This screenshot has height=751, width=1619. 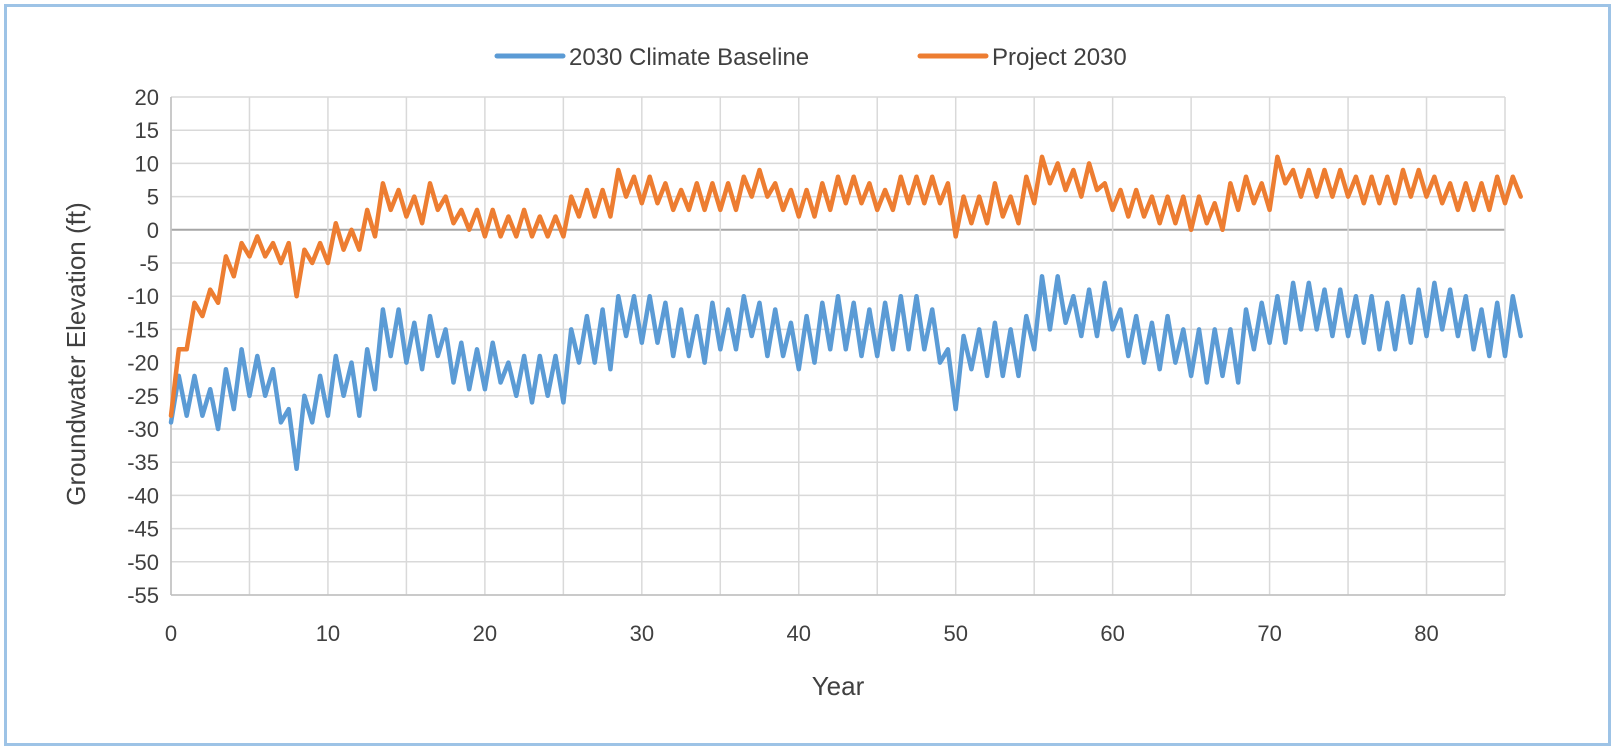 I want to click on x-tick-label: 40, so click(x=799, y=633).